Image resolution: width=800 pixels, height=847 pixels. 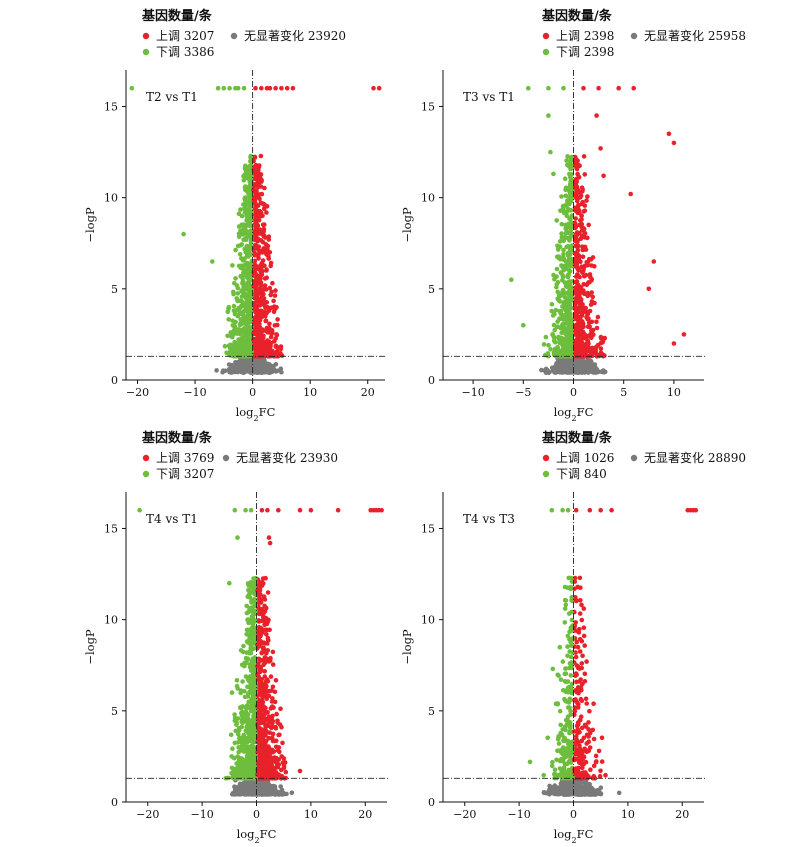 What do you see at coordinates (90, 225) in the screenshot?
I see `y-axis-label: −logP` at bounding box center [90, 225].